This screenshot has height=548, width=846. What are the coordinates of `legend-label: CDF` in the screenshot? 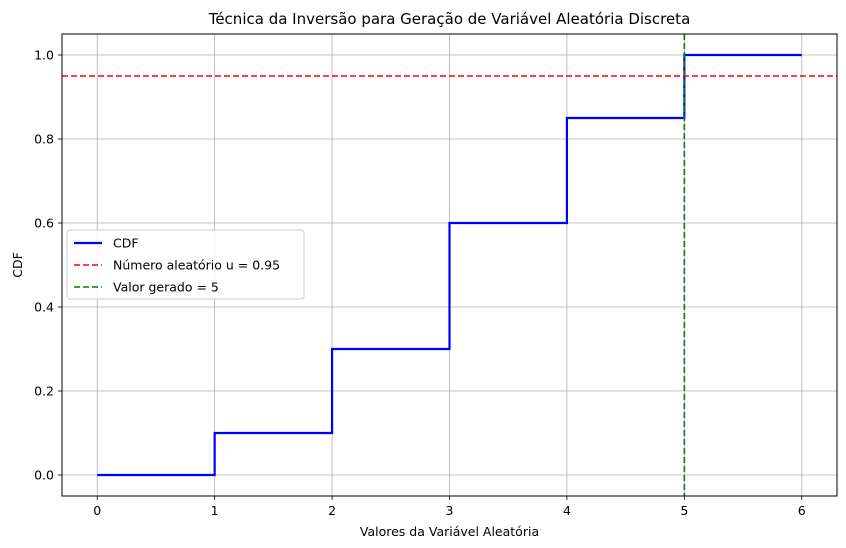 It's located at (126, 243).